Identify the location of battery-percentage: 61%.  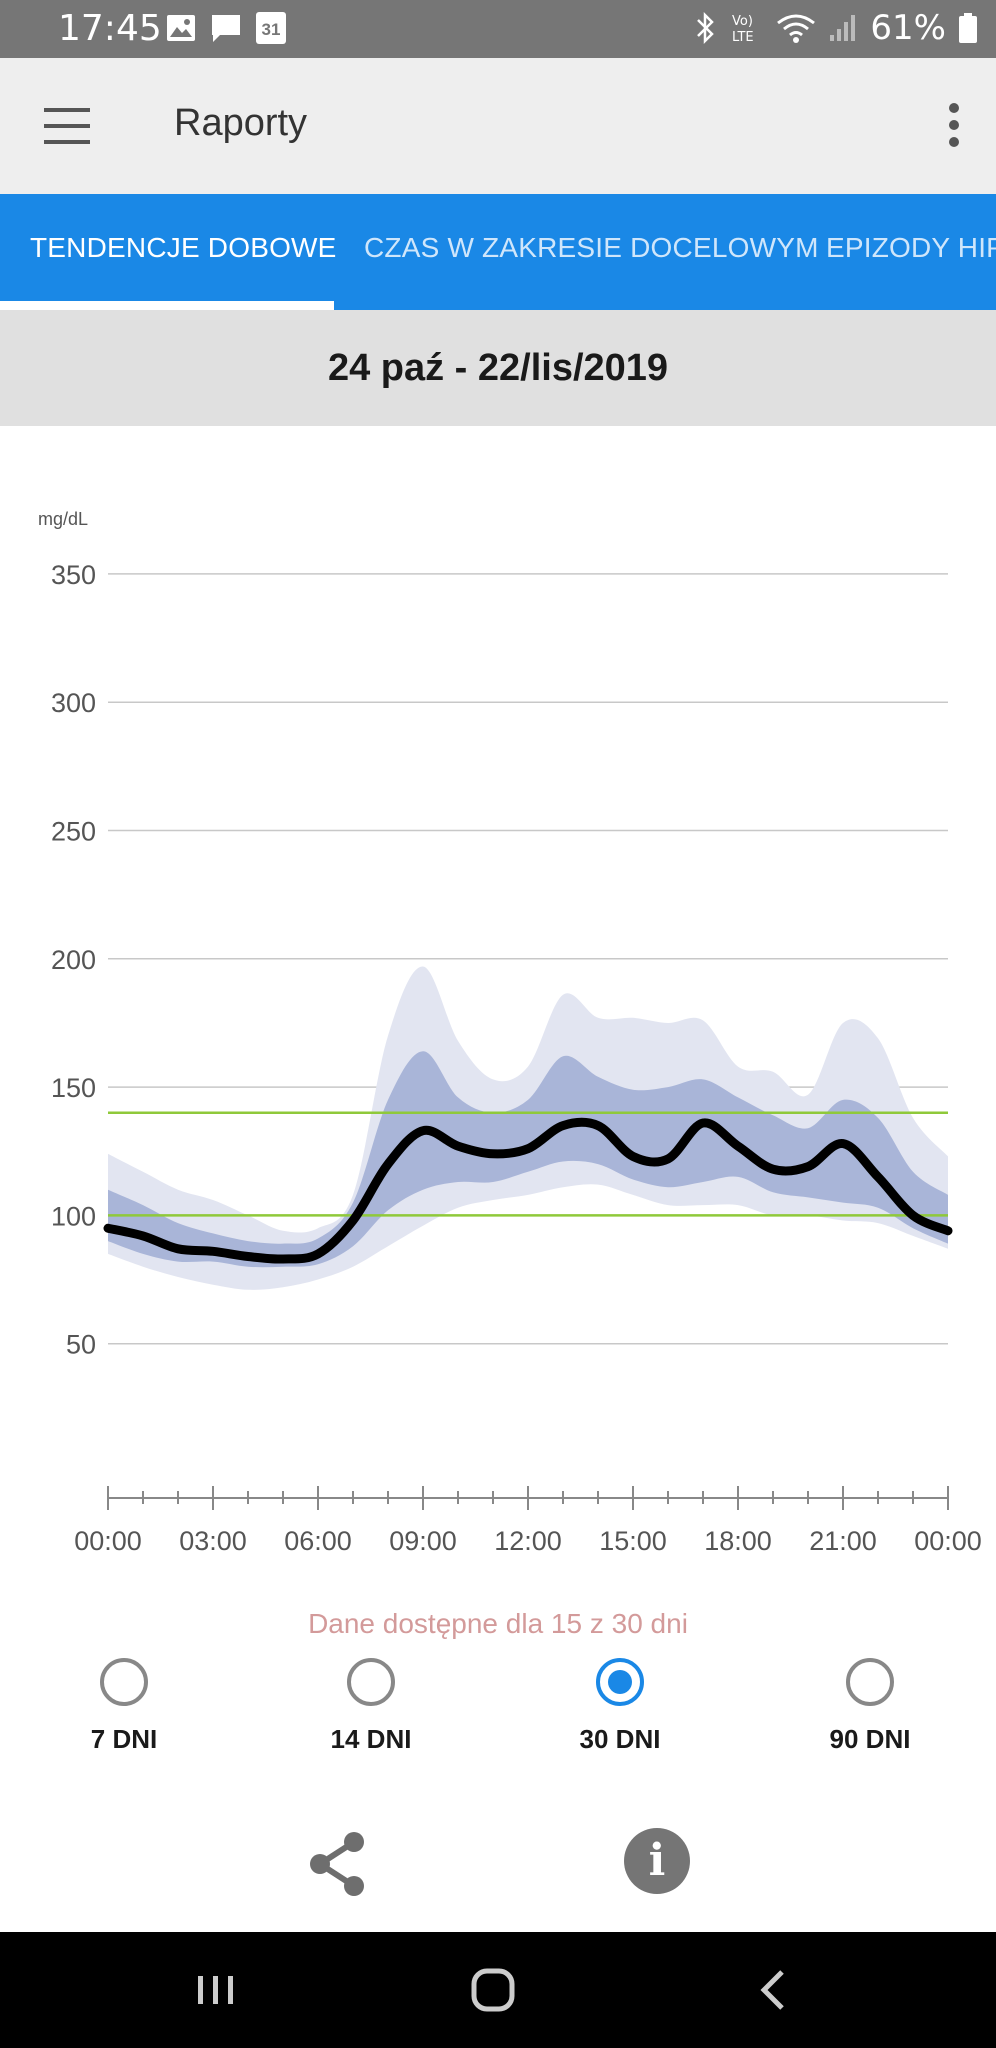
(908, 28).